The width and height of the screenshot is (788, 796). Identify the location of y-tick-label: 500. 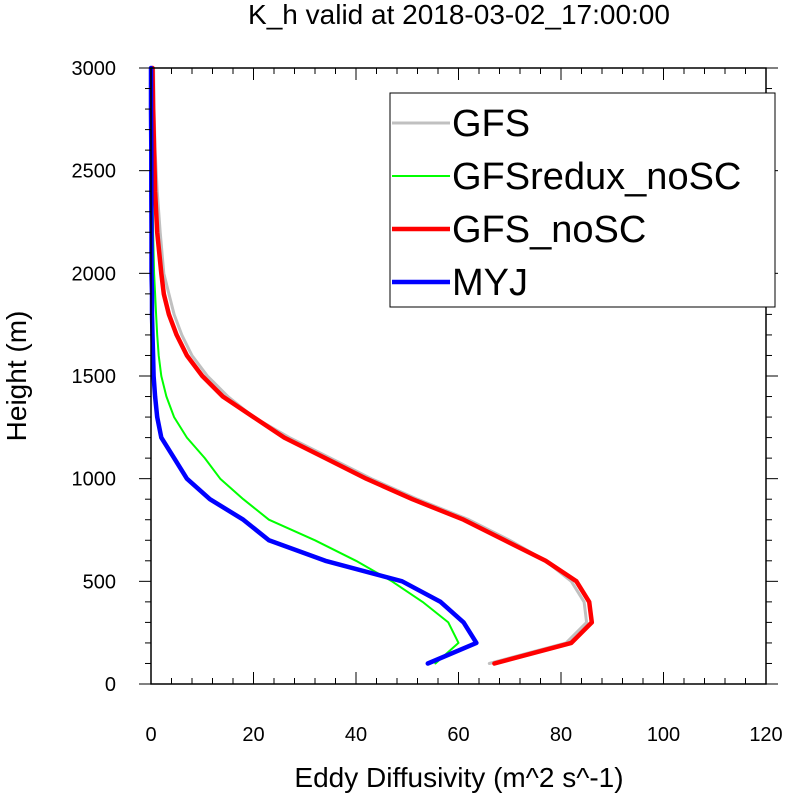
(99, 582).